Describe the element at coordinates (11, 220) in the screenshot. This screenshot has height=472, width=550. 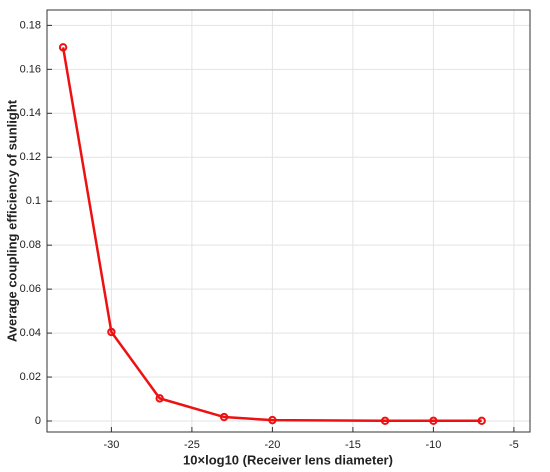
I see `y-axis-title: Average coupling efficiency of sunlight` at that location.